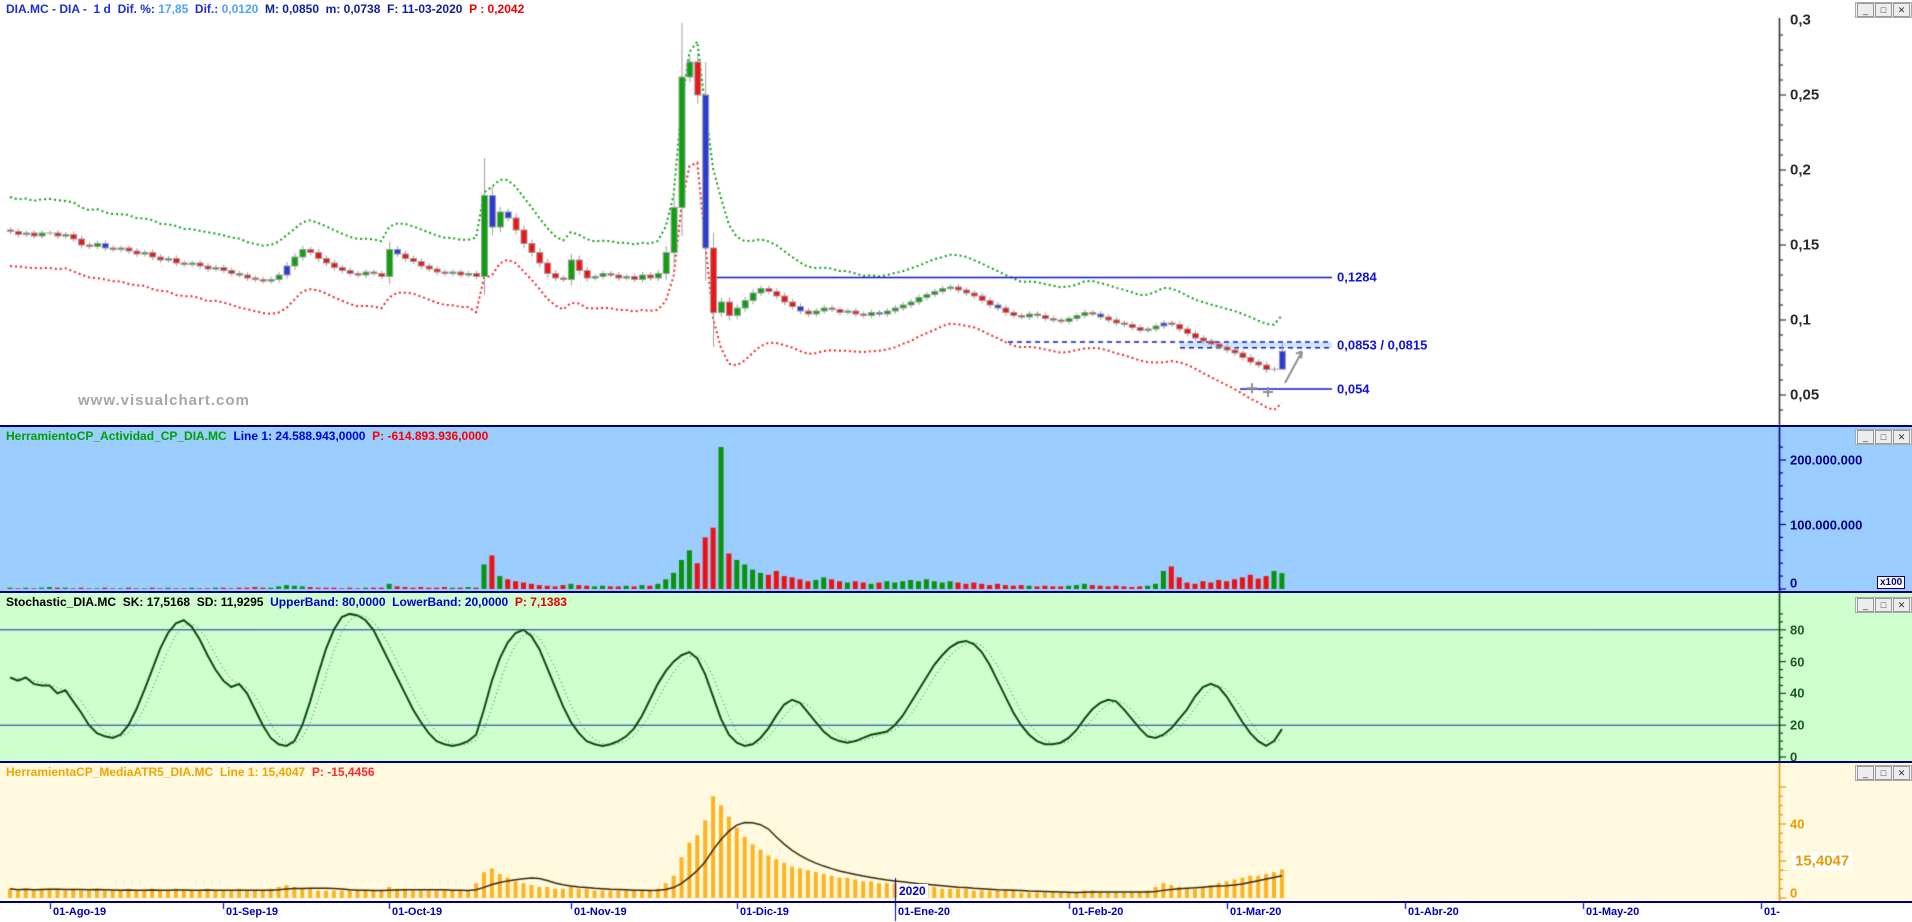 The image size is (1912, 922). Describe the element at coordinates (1382, 345) in the screenshot. I see `target-zone-label: 0,0853 / 0,0815` at that location.